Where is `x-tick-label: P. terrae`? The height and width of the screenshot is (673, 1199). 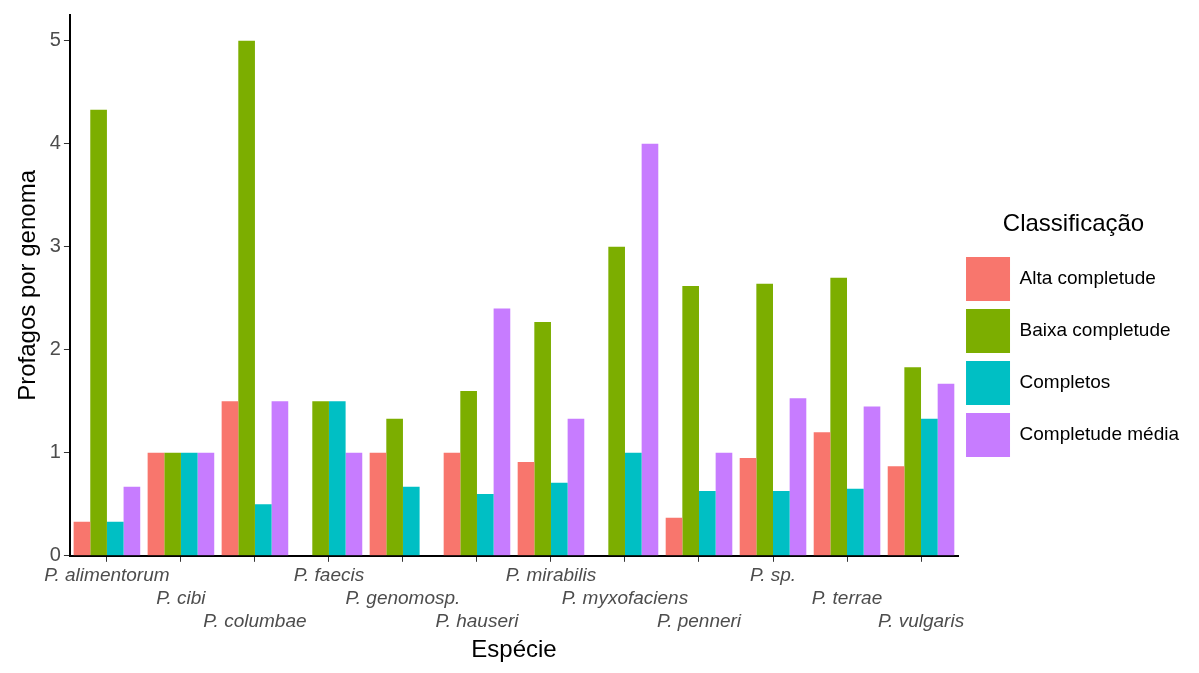 x-tick-label: P. terrae is located at coordinates (847, 598).